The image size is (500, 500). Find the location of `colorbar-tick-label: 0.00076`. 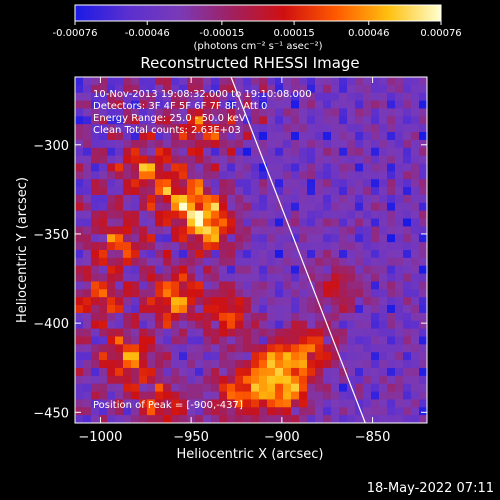

colorbar-tick-label: 0.00076 is located at coordinates (440, 33).